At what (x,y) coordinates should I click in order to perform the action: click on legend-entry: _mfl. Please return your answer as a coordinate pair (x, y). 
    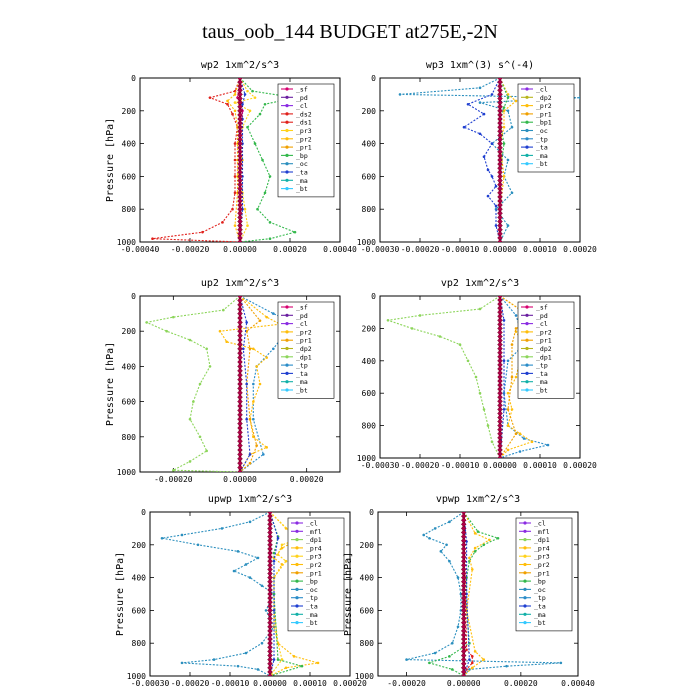
    Looking at the image, I should click on (542, 532).